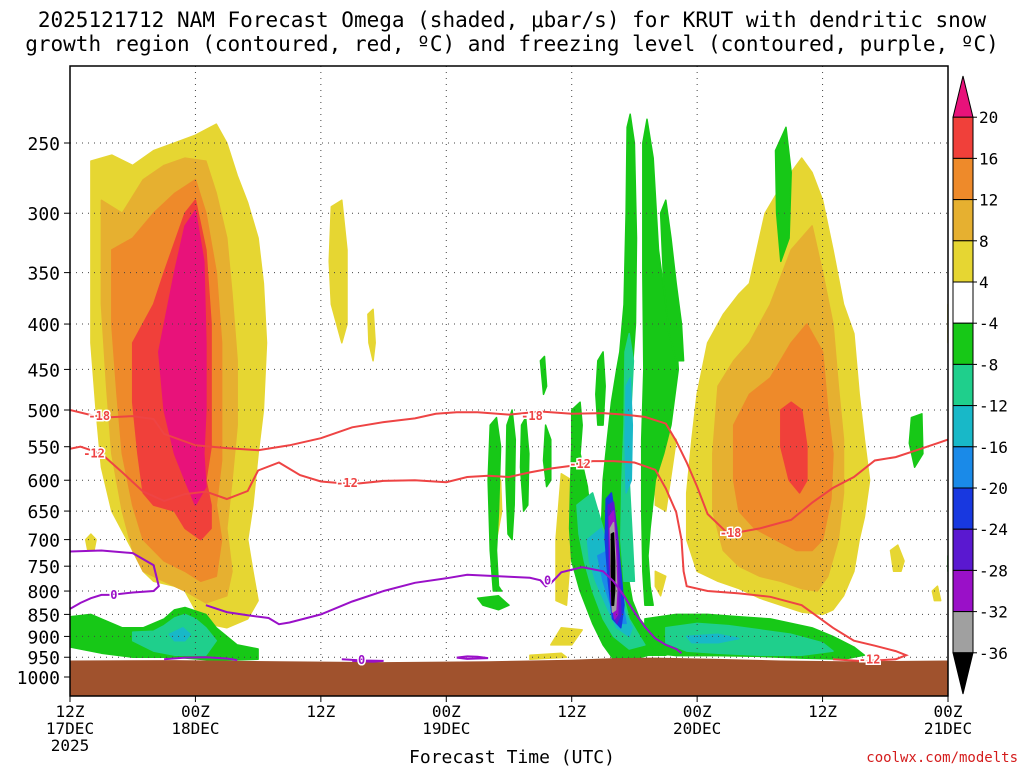 The image size is (1024, 768). Describe the element at coordinates (749, 639) in the screenshot. I see `omega-neg8-lowright` at that location.